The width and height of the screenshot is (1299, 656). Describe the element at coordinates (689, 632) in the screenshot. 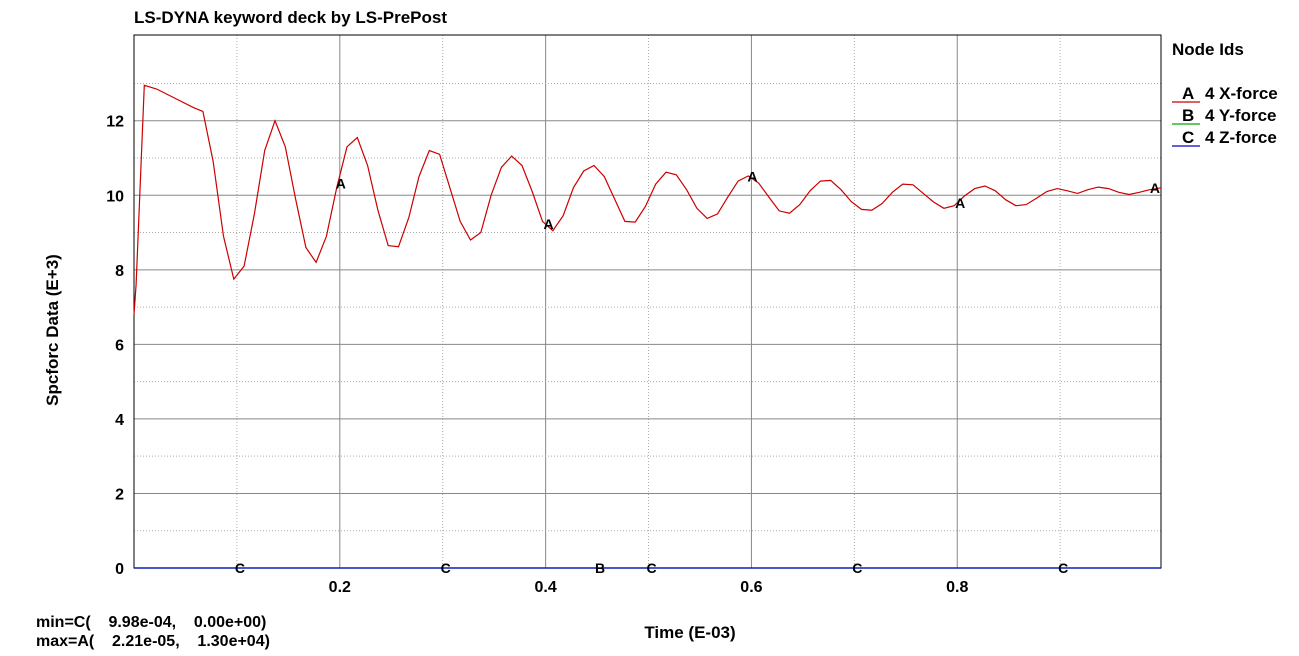

I see `x-axis-label: Time (E-03)` at that location.